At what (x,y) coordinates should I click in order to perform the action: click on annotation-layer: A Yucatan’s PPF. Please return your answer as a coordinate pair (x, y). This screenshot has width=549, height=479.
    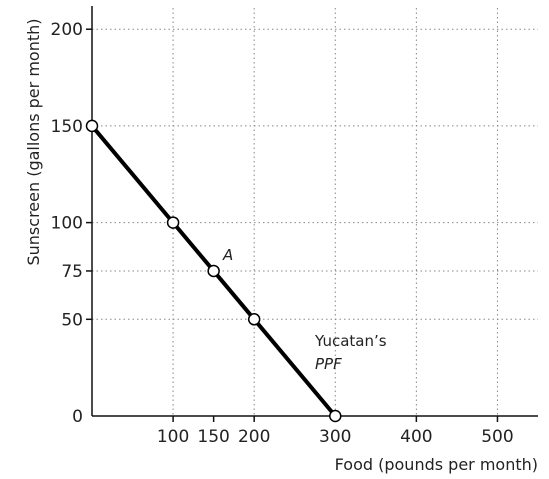
    Looking at the image, I should click on (304, 309).